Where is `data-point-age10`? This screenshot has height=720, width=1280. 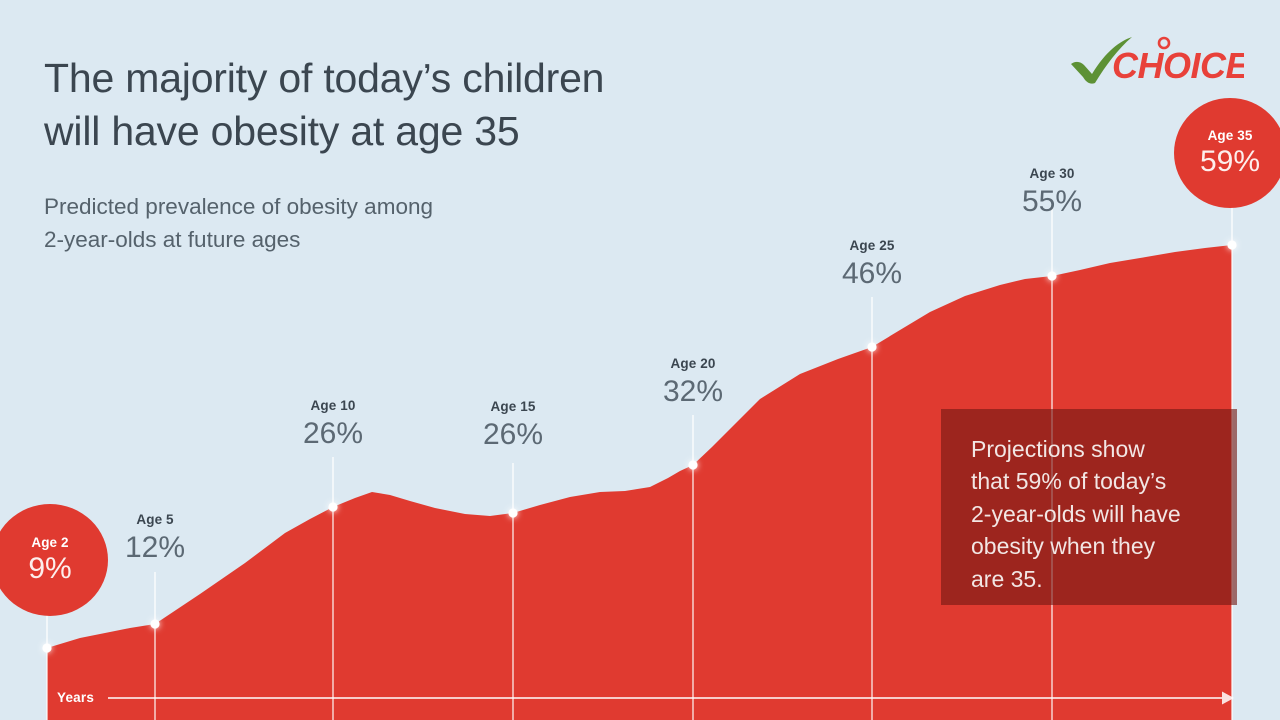
data-point-age10 is located at coordinates (333, 507).